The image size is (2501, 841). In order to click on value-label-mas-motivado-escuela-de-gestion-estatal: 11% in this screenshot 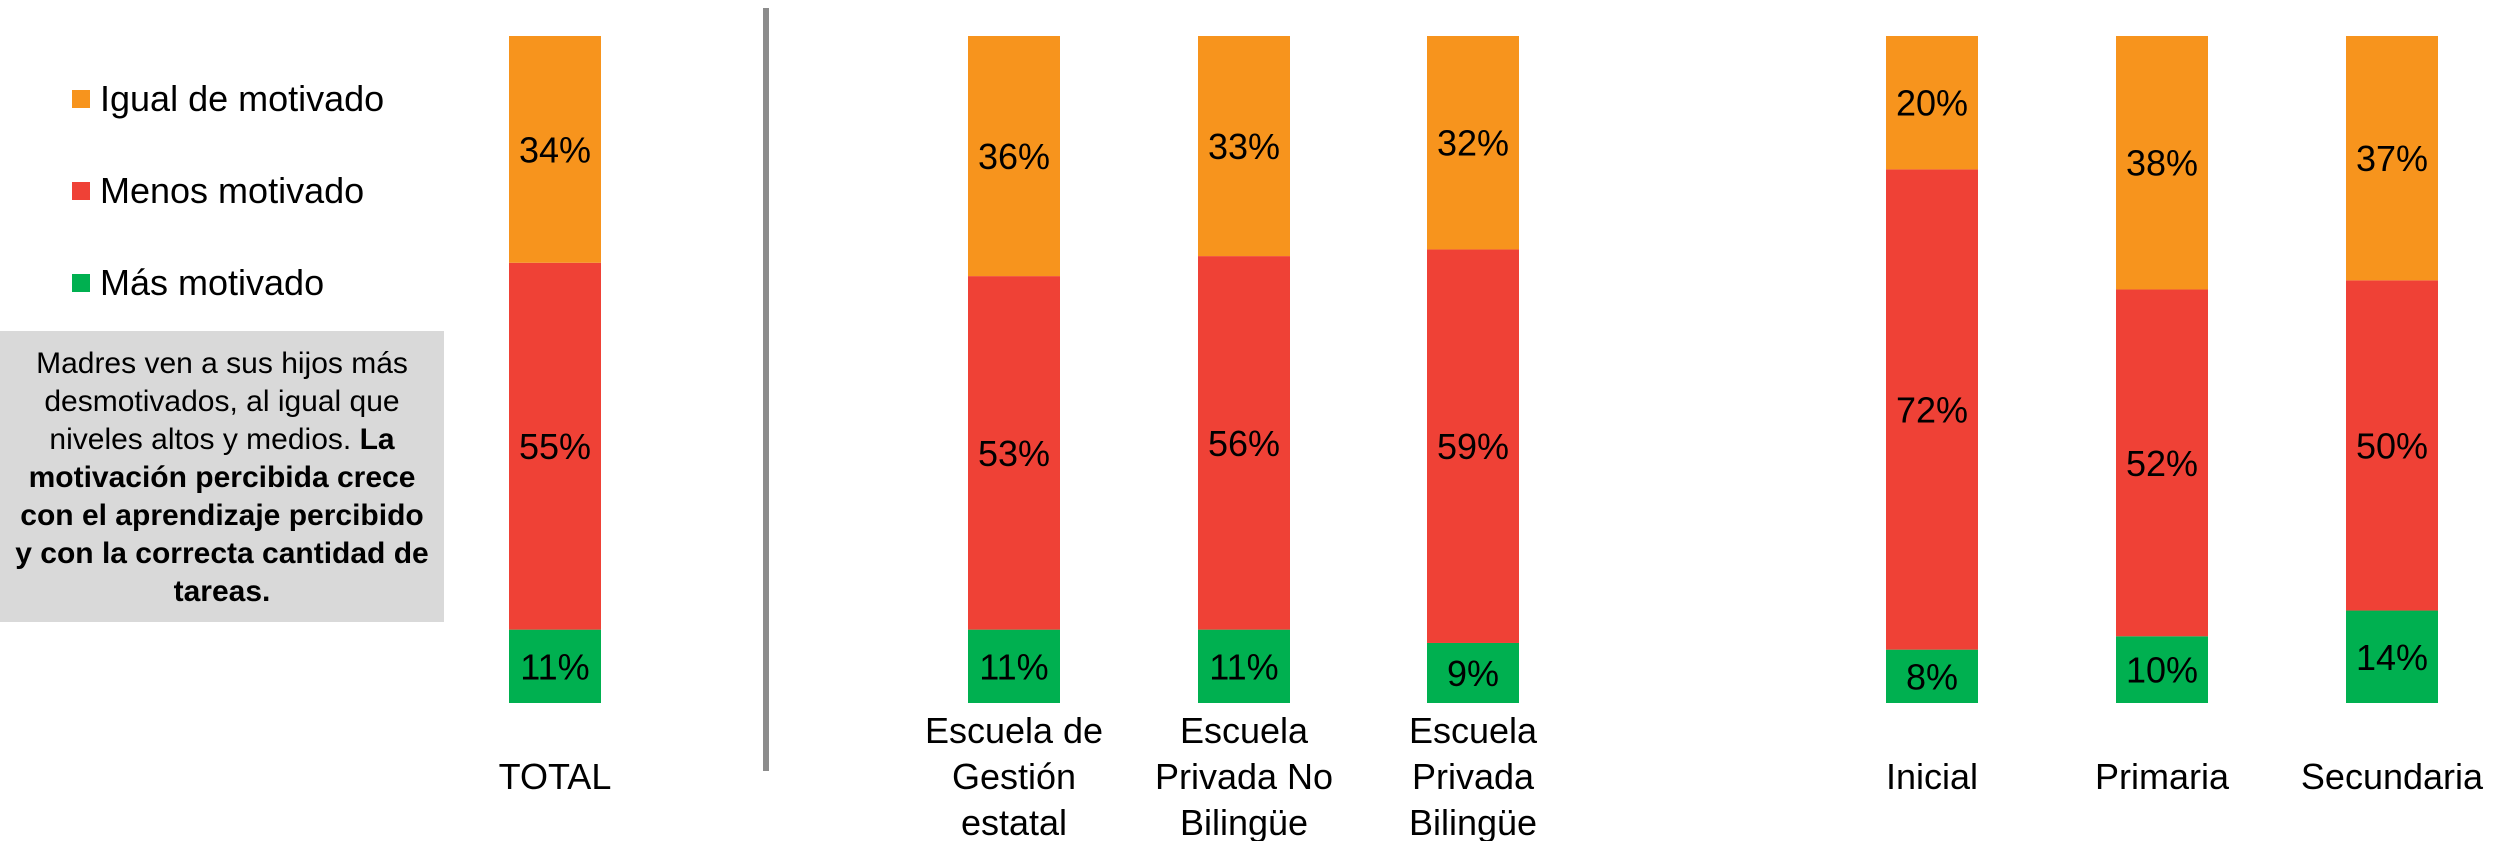, I will do `click(1013, 666)`.